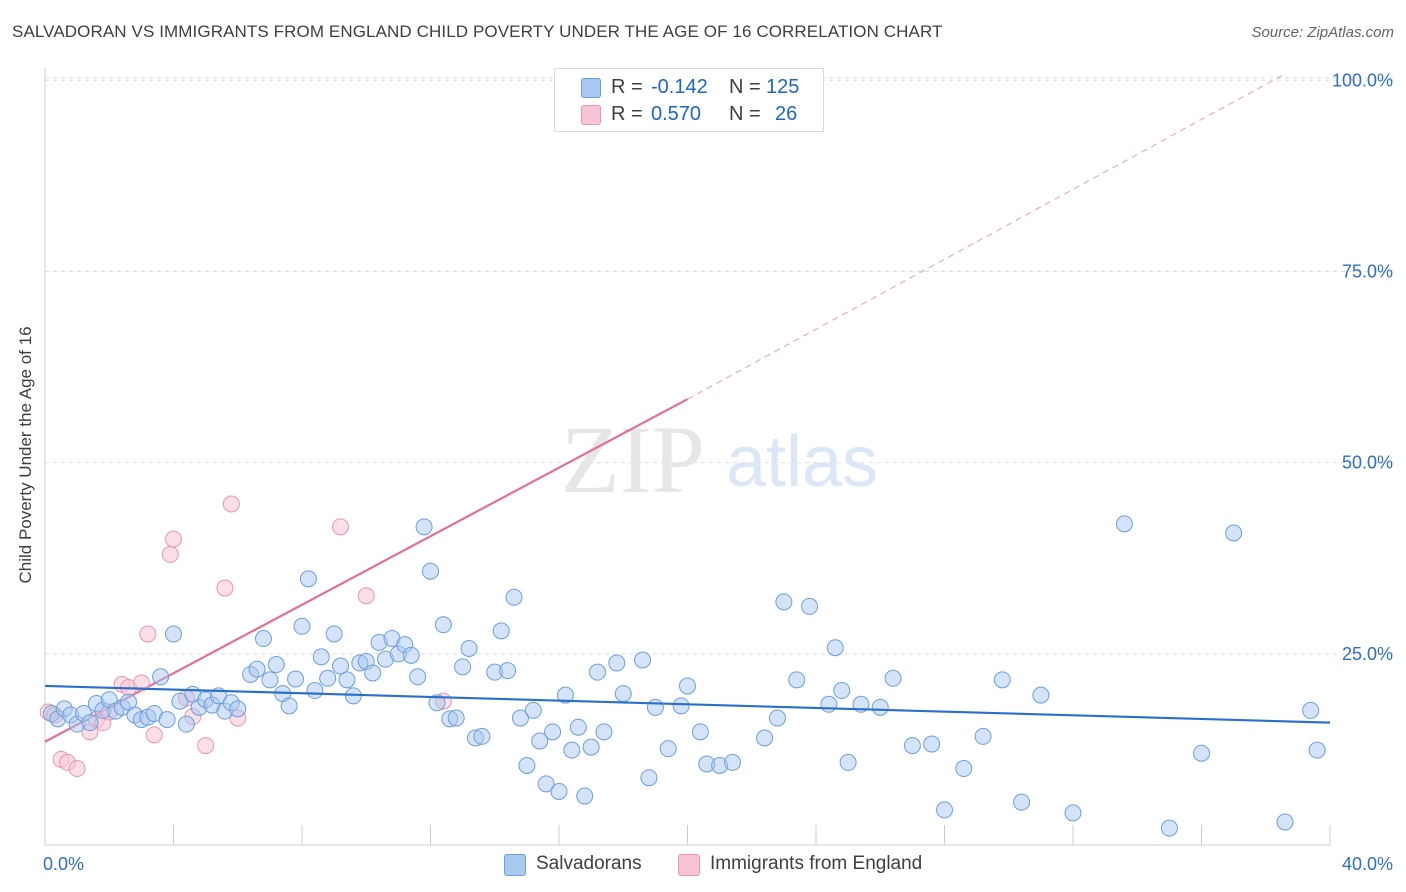 This screenshot has height=892, width=1406. I want to click on y-axis-label: Child Poverty Under the Age of 16, so click(25, 455).